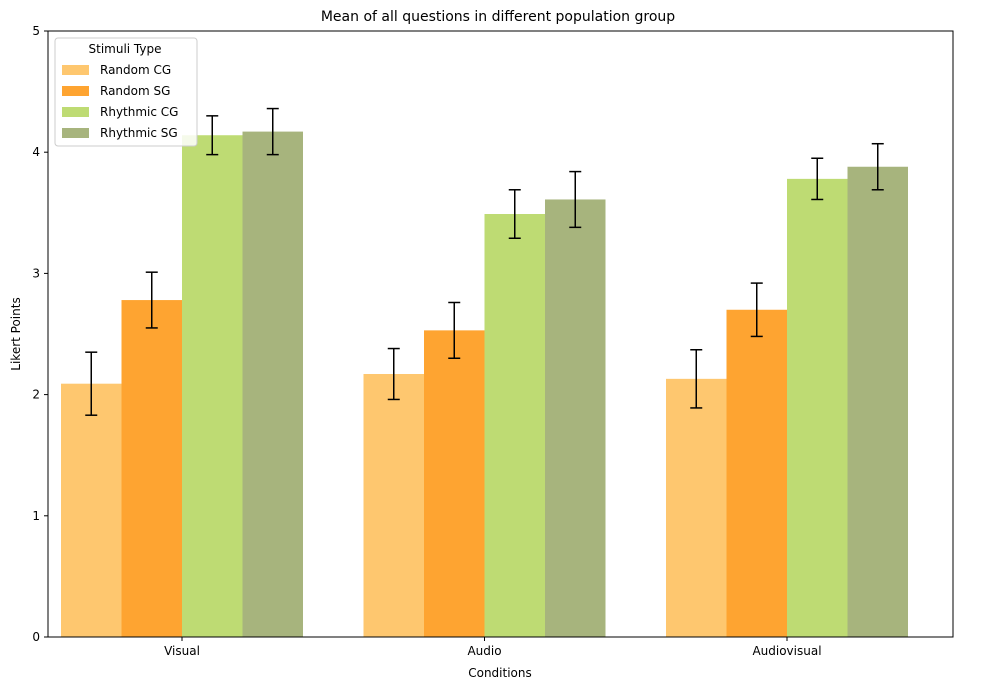 The height and width of the screenshot is (690, 989). What do you see at coordinates (16, 333) in the screenshot?
I see `y-axis-label: Likert Points` at bounding box center [16, 333].